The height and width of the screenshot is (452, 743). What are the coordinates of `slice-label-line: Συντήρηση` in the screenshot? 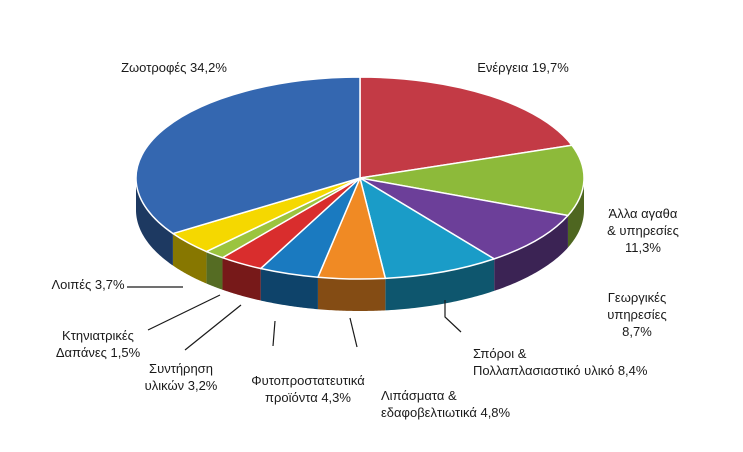 It's located at (181, 368).